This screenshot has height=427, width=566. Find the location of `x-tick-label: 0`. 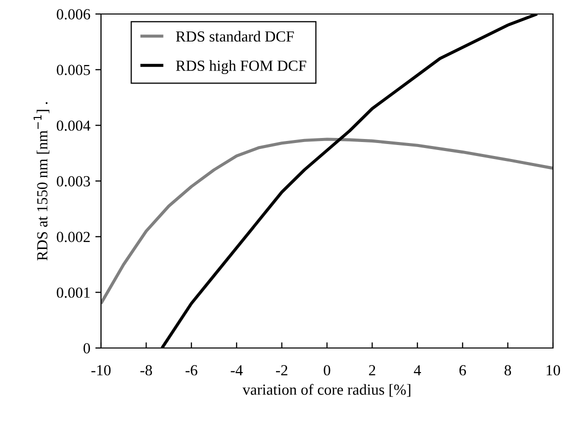

x-tick-label: 0 is located at coordinates (327, 370).